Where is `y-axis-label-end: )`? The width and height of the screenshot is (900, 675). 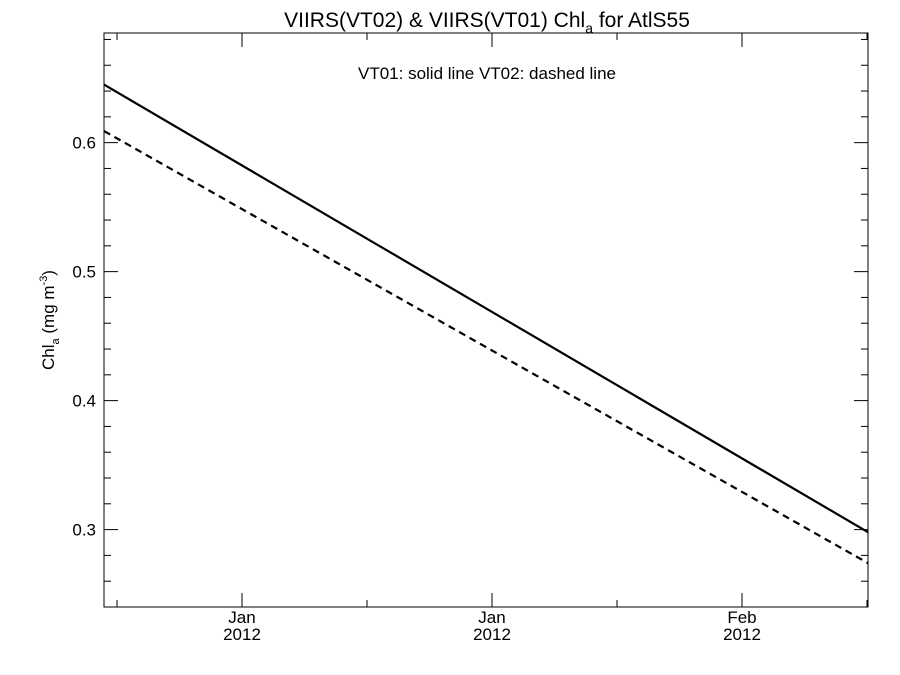 y-axis-label-end: ) is located at coordinates (48, 273).